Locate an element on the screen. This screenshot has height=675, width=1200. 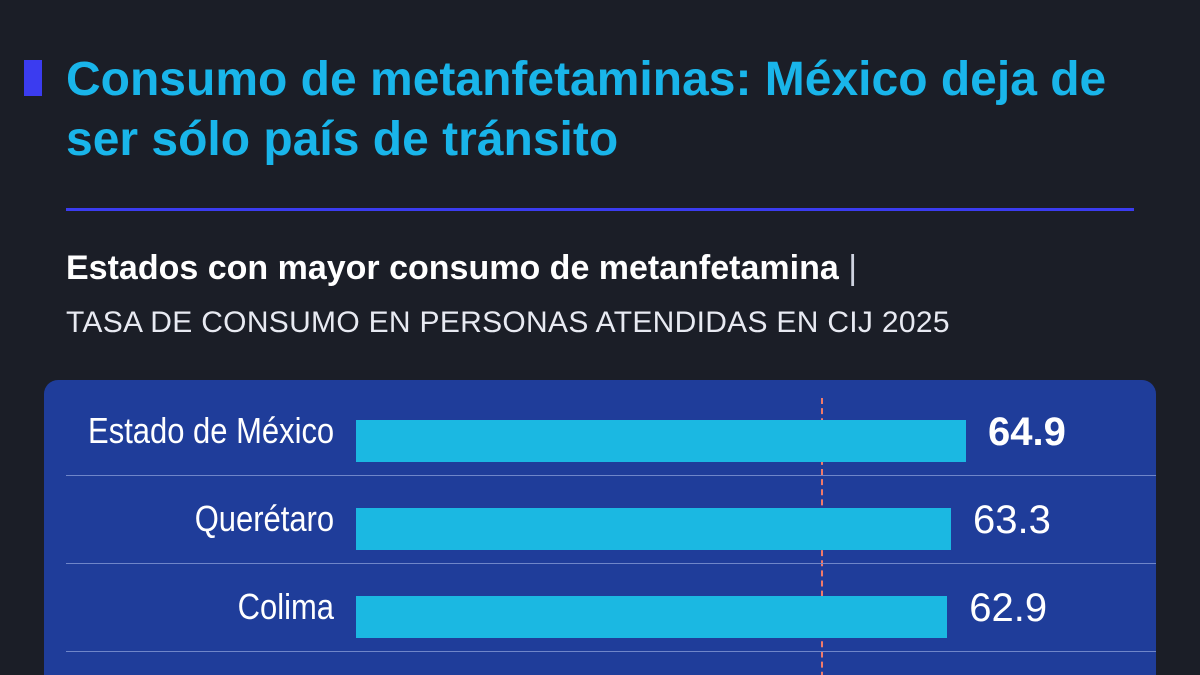
bar-value-label: 64.9 is located at coordinates (1027, 432).